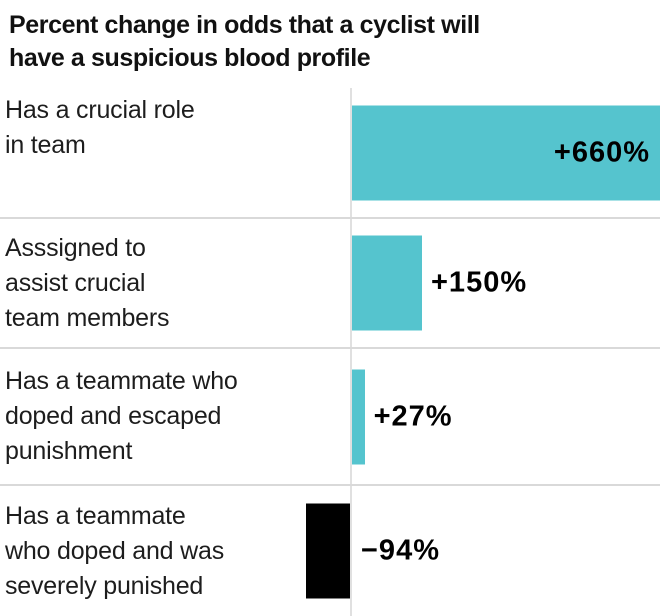 The image size is (660, 616). I want to click on category-label-line: doped and escaped, so click(113, 416).